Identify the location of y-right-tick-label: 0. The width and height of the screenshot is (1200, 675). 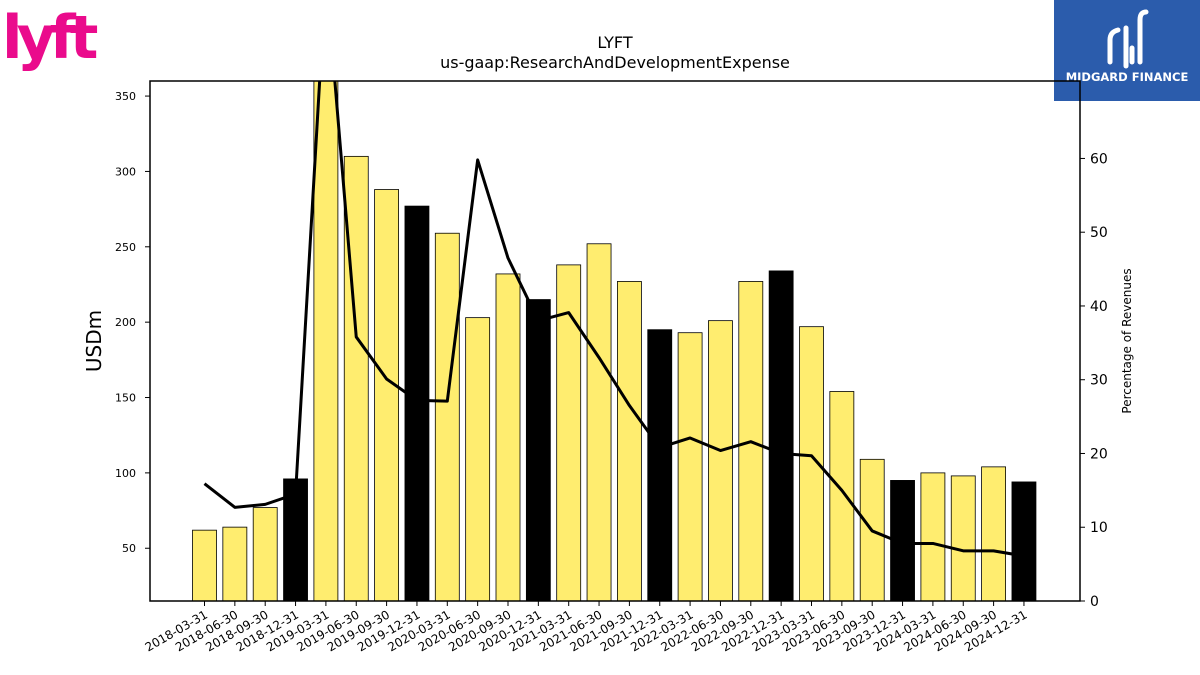
(1094, 602).